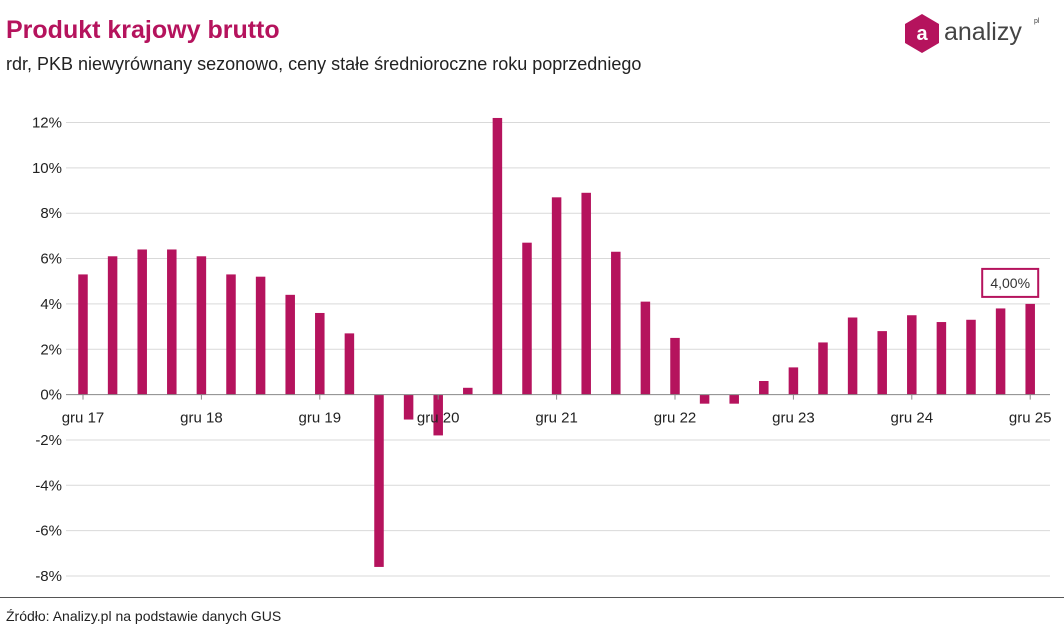 The height and width of the screenshot is (629, 1064). What do you see at coordinates (83, 418) in the screenshot?
I see `x-tick-label: gru 17` at bounding box center [83, 418].